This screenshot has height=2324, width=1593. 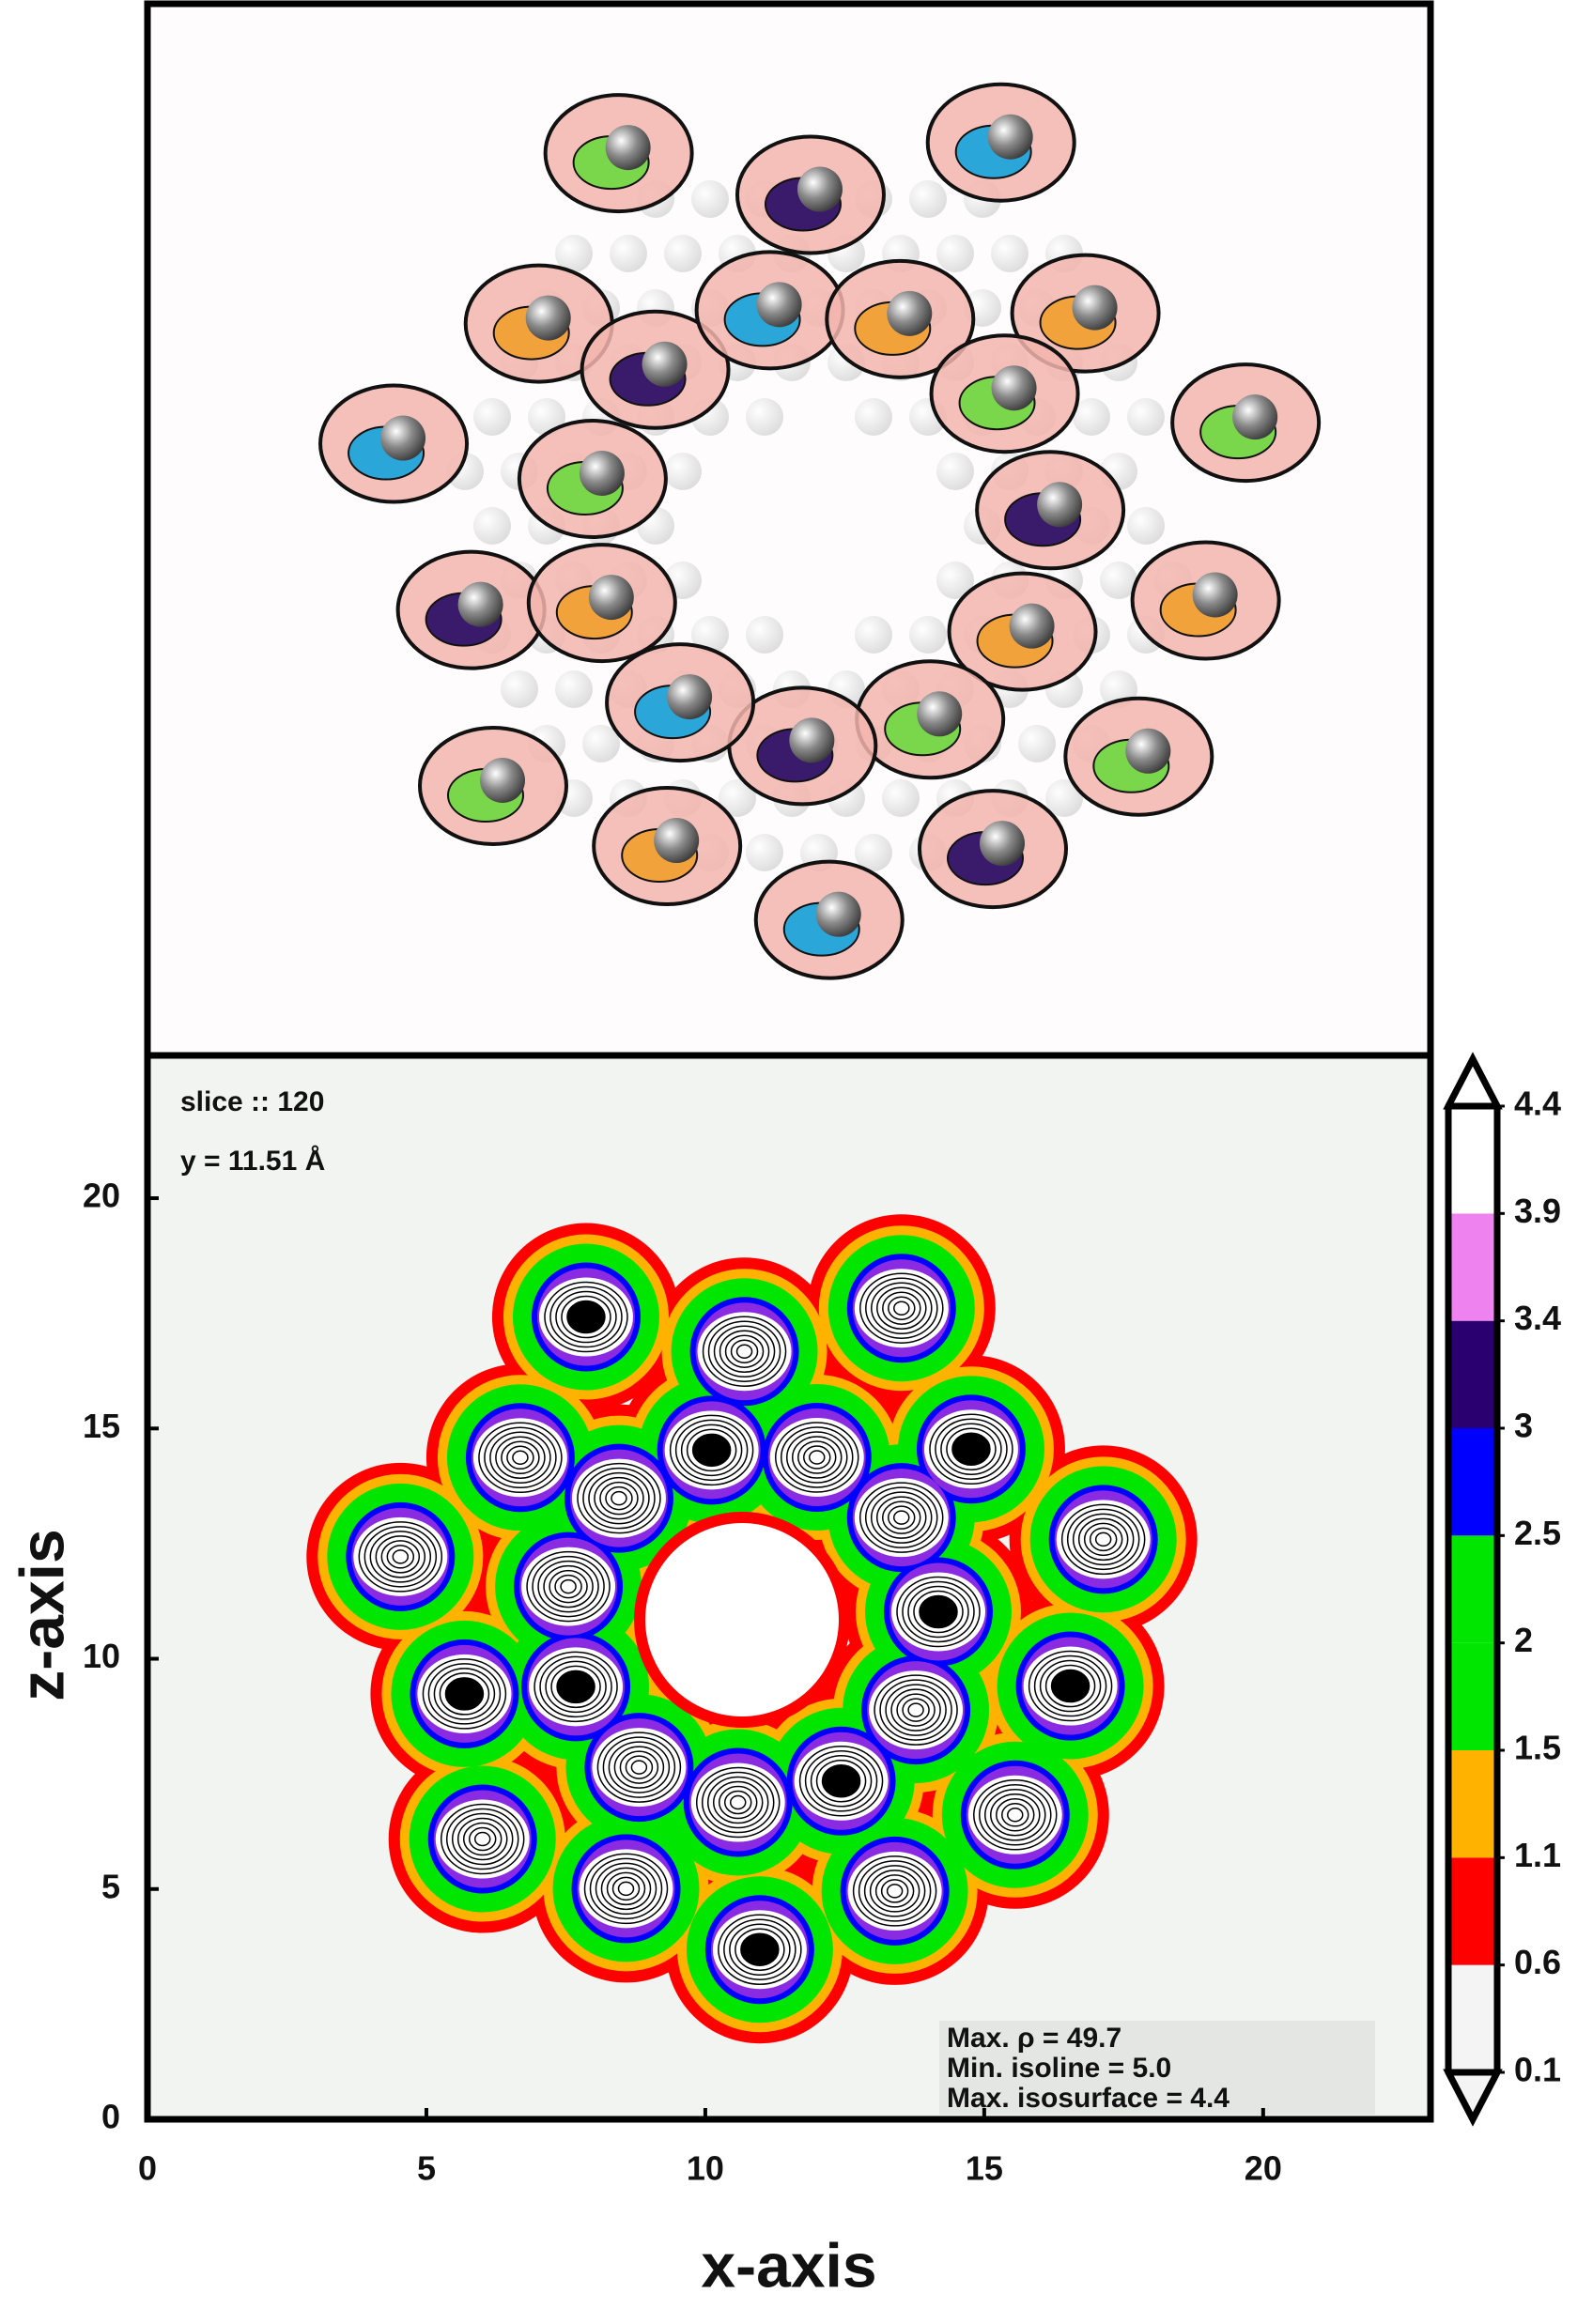 I want to click on colorbar-label: 1.5, so click(x=1538, y=1748).